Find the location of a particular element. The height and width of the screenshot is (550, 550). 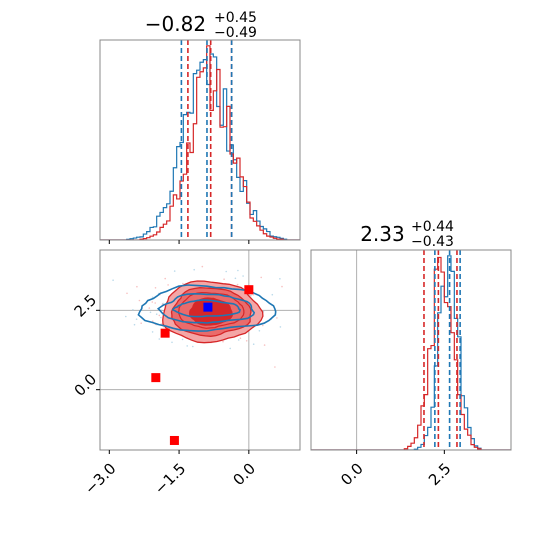

top-title-upper: +0.45 is located at coordinates (235, 18).